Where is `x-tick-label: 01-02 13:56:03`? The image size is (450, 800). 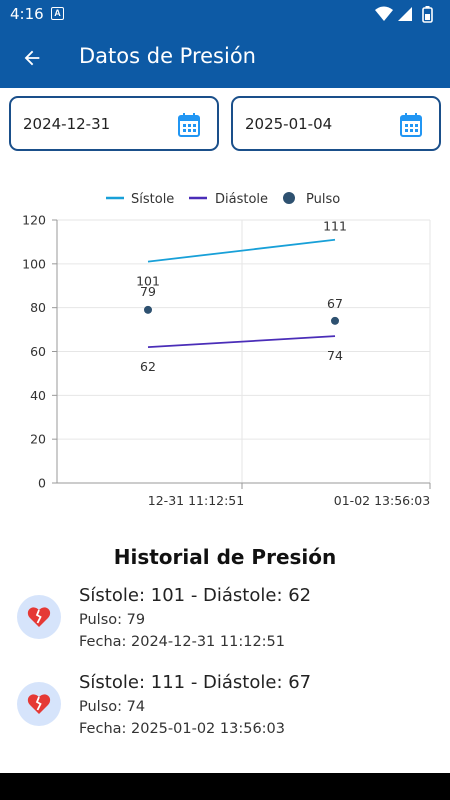 x-tick-label: 01-02 13:56:03 is located at coordinates (382, 500).